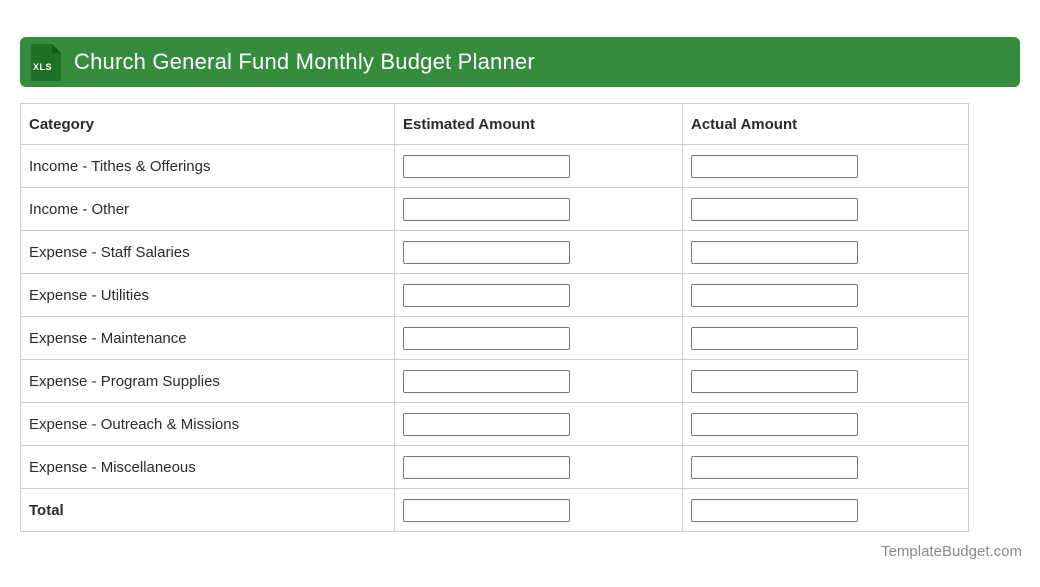  What do you see at coordinates (207, 424) in the screenshot?
I see `category-label: Expense - Outreach & Missions` at bounding box center [207, 424].